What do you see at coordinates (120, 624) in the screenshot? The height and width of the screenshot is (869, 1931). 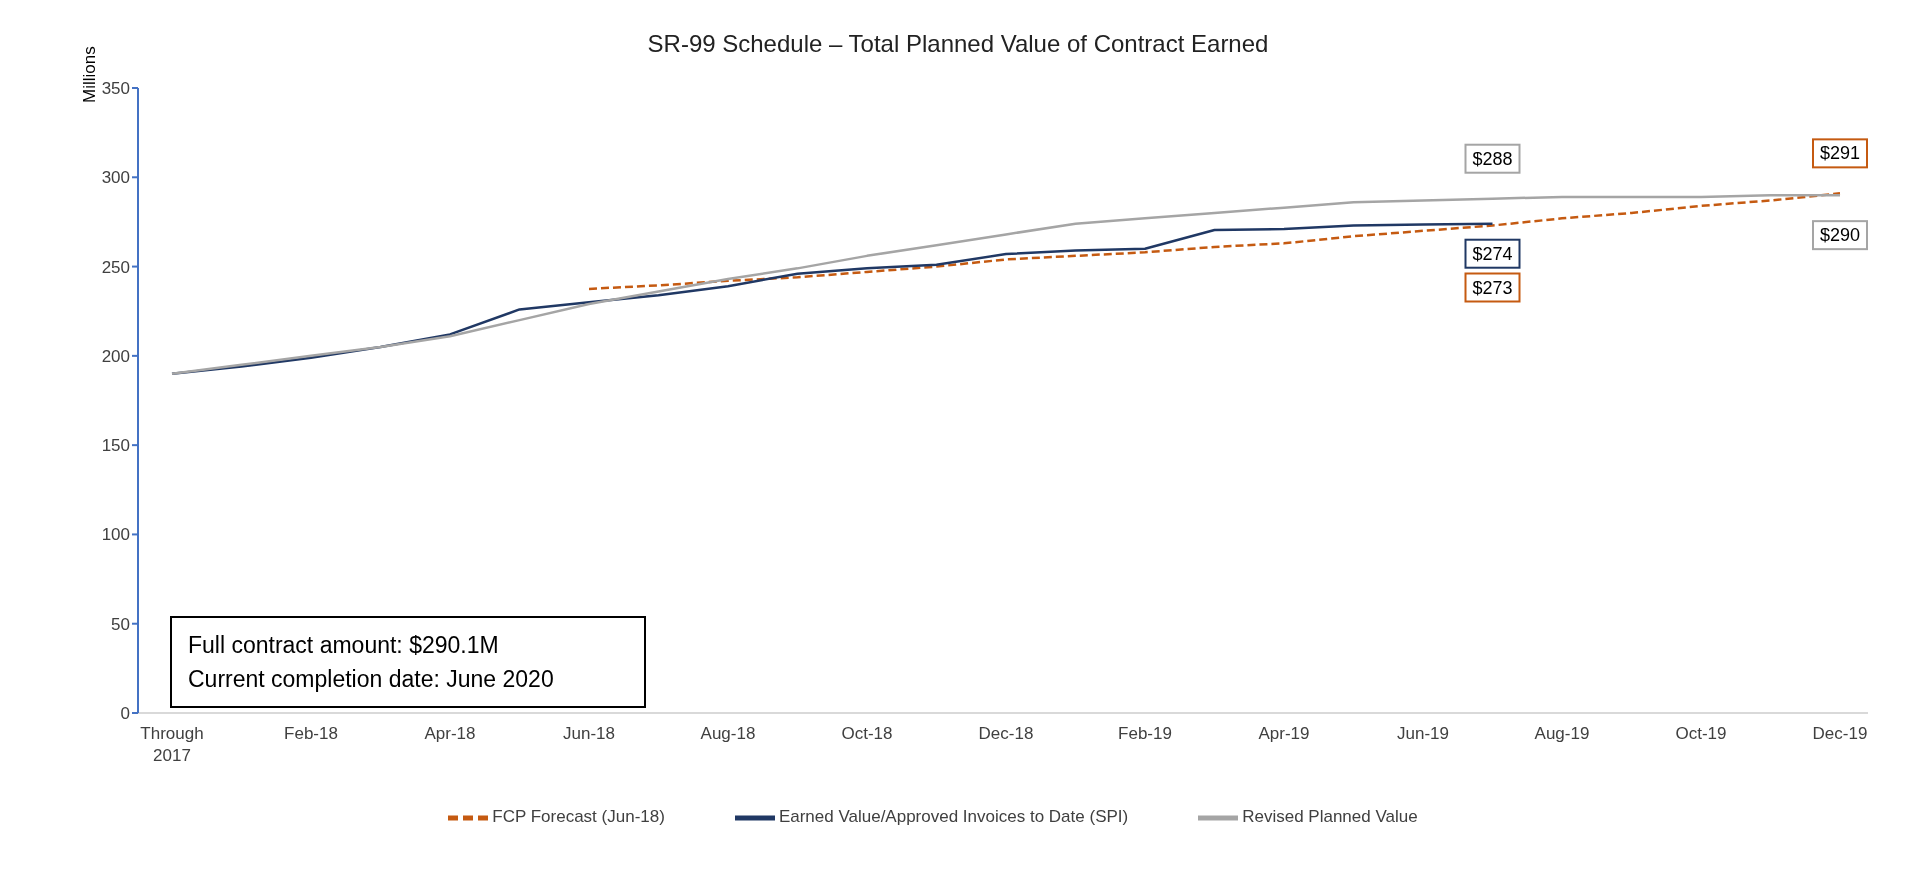 I see `y-tick-label: 50` at bounding box center [120, 624].